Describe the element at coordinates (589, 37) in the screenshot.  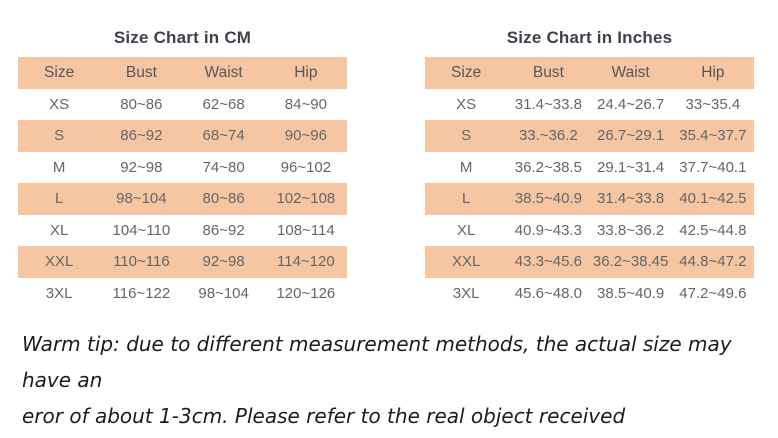
I see `size-chart-inches-title: Size Chart in Inches` at that location.